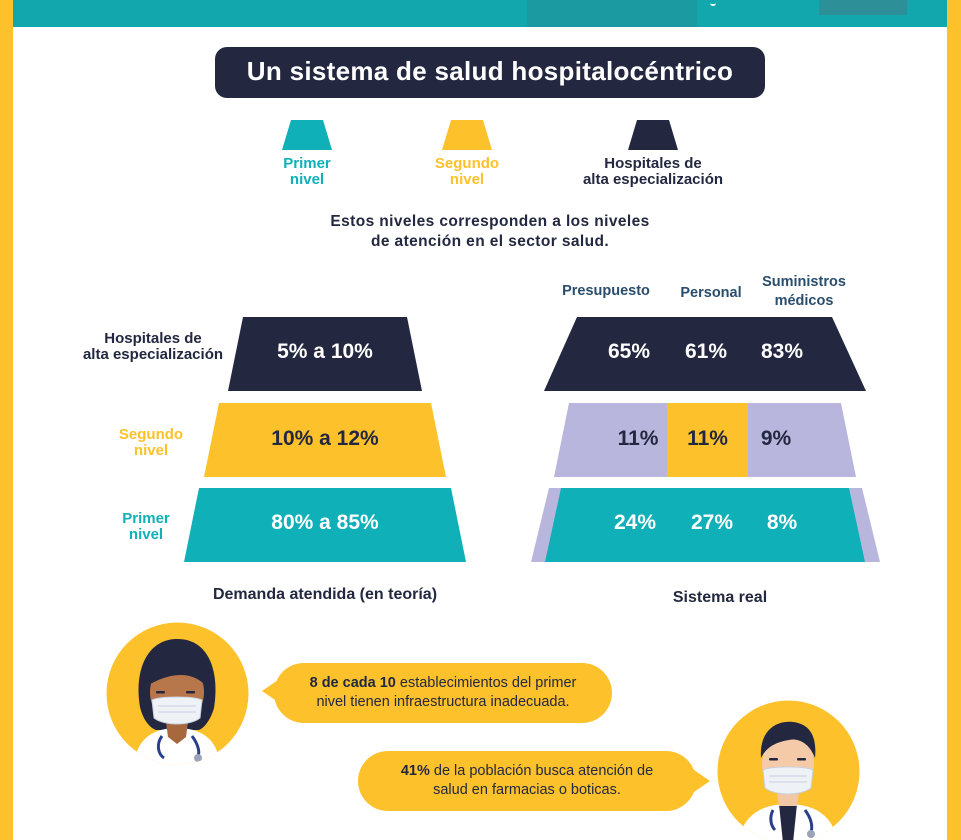 The image size is (961, 840). Describe the element at coordinates (325, 594) in the screenshot. I see `demanda-caption: Demanda atendida (en teoría)` at that location.